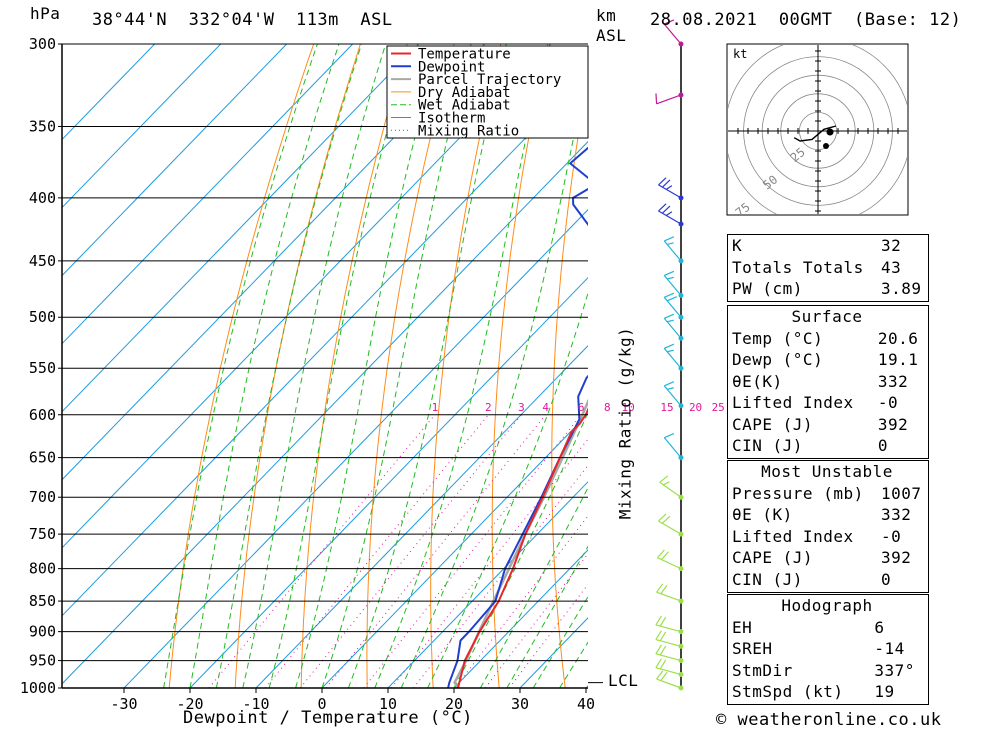 Image resolution: width=1000 pixels, height=733 pixels. What do you see at coordinates (827, 537) in the screenshot?
I see `unstable-index-row: Lifted Index -0` at bounding box center [827, 537].